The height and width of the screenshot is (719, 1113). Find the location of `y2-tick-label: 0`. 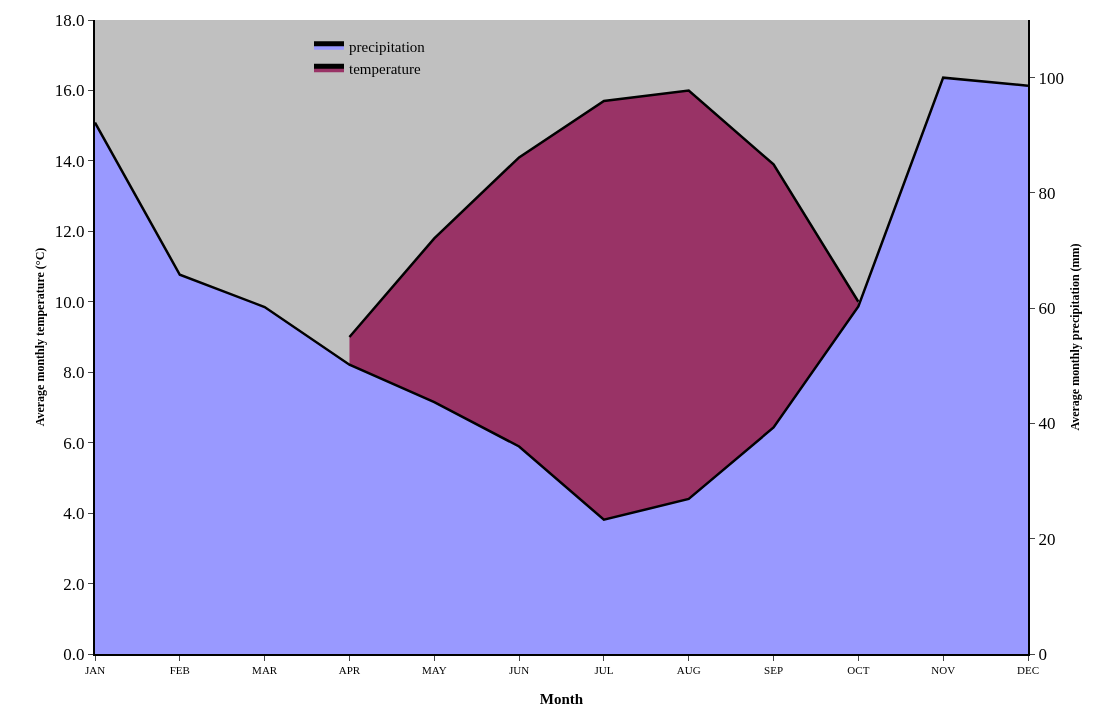

y2-tick-label: 0 is located at coordinates (1042, 654).